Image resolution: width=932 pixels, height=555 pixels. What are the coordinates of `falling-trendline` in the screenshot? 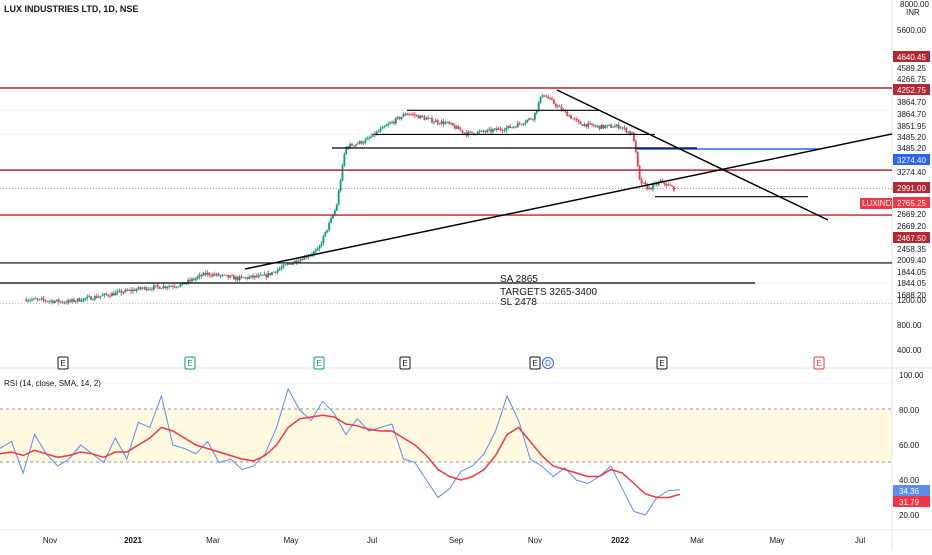 It's located at (692, 155).